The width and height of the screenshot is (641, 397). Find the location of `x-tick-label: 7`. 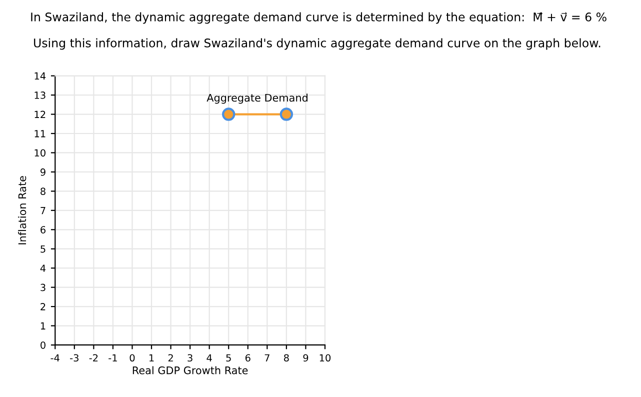

x-tick-label: 7 is located at coordinates (267, 358).